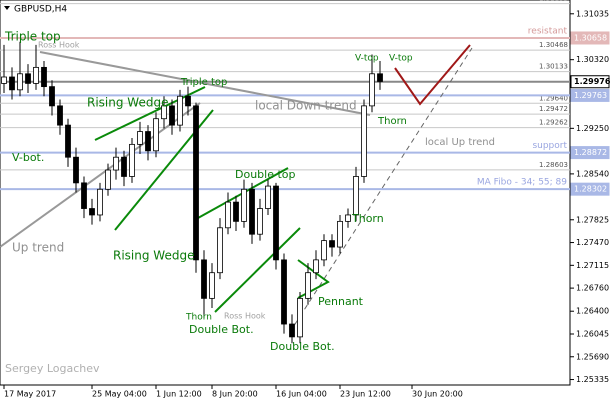 Image resolution: width=610 pixels, height=400 pixels. What do you see at coordinates (460, 142) in the screenshot?
I see `annotation: local Up trend` at bounding box center [460, 142].